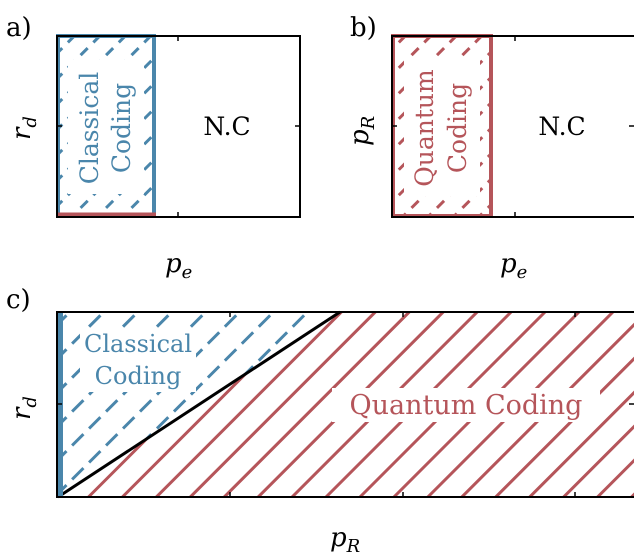 The width and height of the screenshot is (634, 555). I want to click on panel-b-label: b), so click(363, 28).